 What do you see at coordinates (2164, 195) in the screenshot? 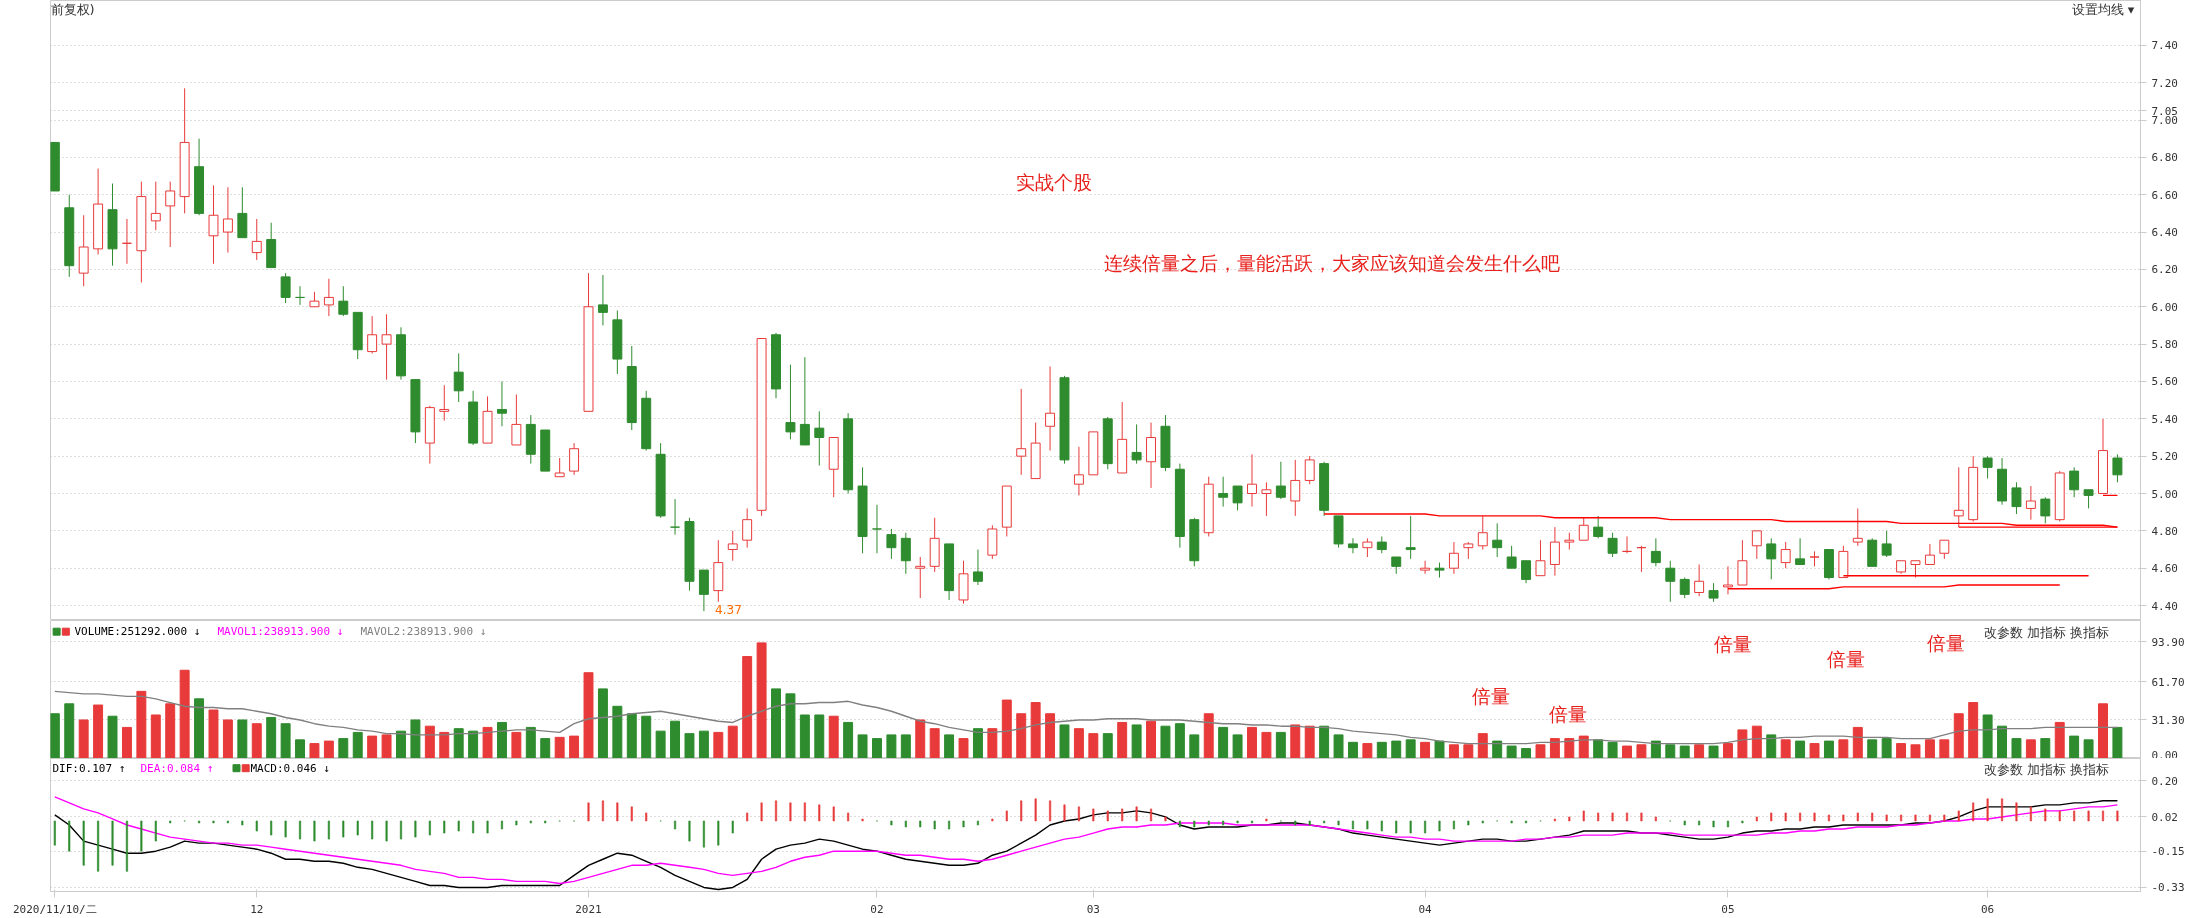
I see `y-tick-label: 6.60` at bounding box center [2164, 195].